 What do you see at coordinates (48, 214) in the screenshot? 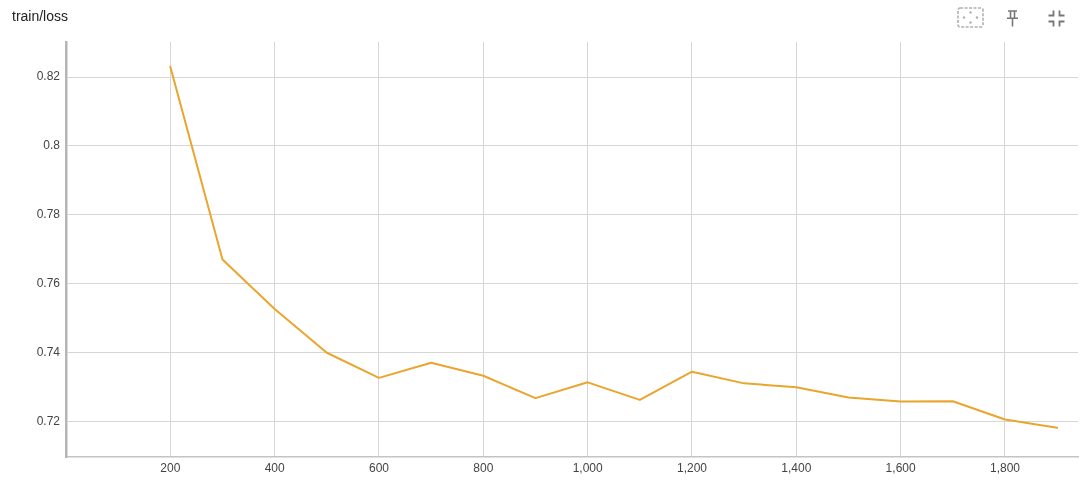
I see `y-tick-label: 0.78` at bounding box center [48, 214].